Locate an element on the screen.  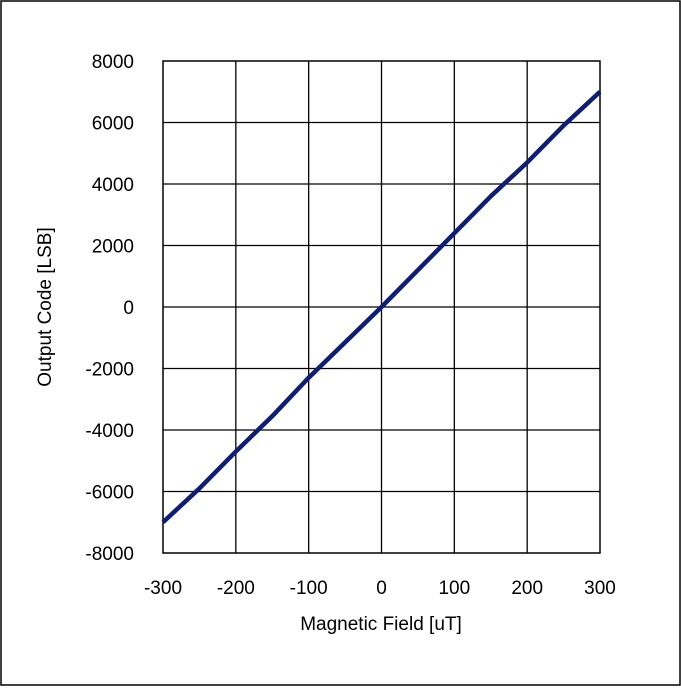
y-tick-label: 0 is located at coordinates (128, 308).